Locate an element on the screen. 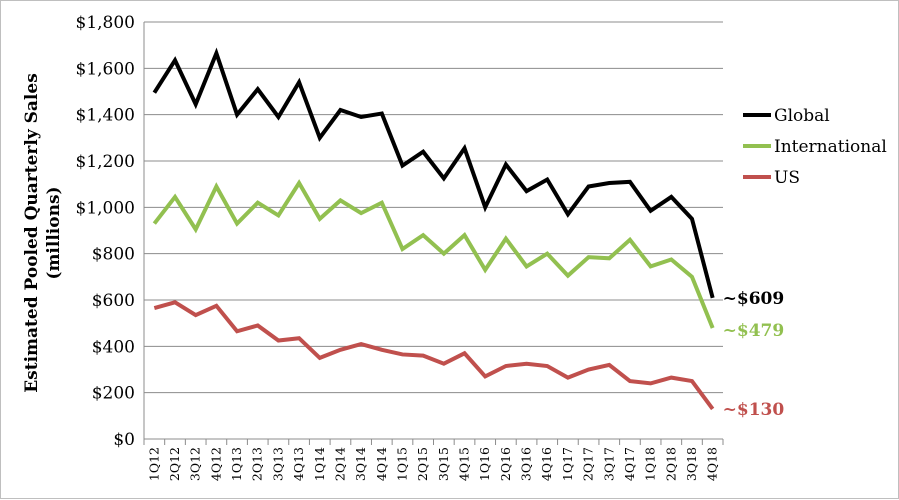 This screenshot has width=899, height=500. legend: Global International US is located at coordinates (815, 147).